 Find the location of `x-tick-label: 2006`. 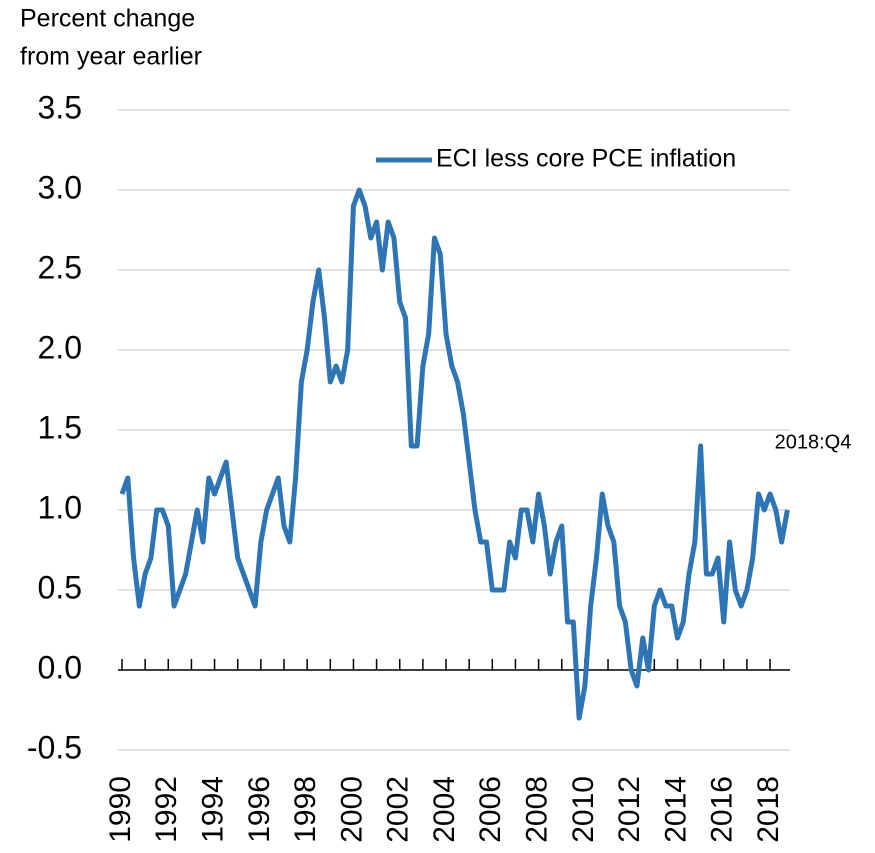

x-tick-label: 2006 is located at coordinates (490, 809).